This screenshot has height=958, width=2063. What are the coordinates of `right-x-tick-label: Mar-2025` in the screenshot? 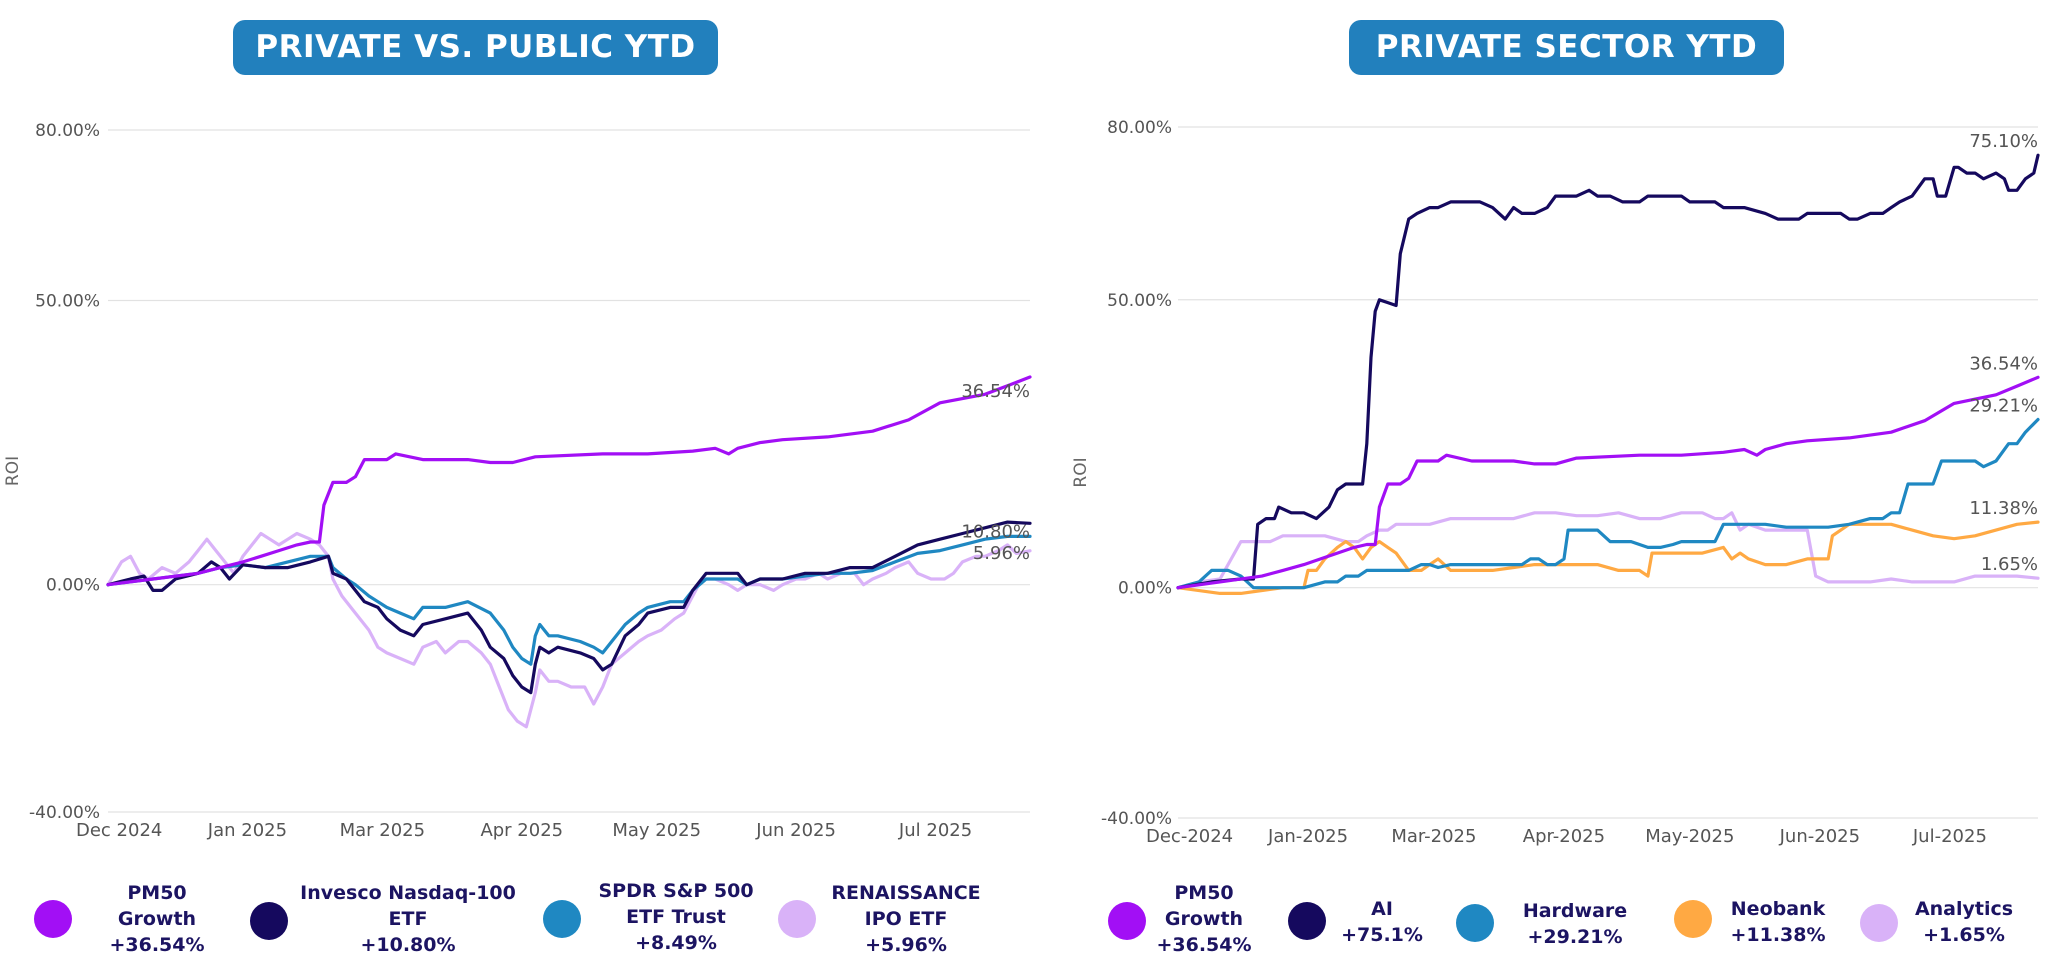 It's located at (1433, 836).